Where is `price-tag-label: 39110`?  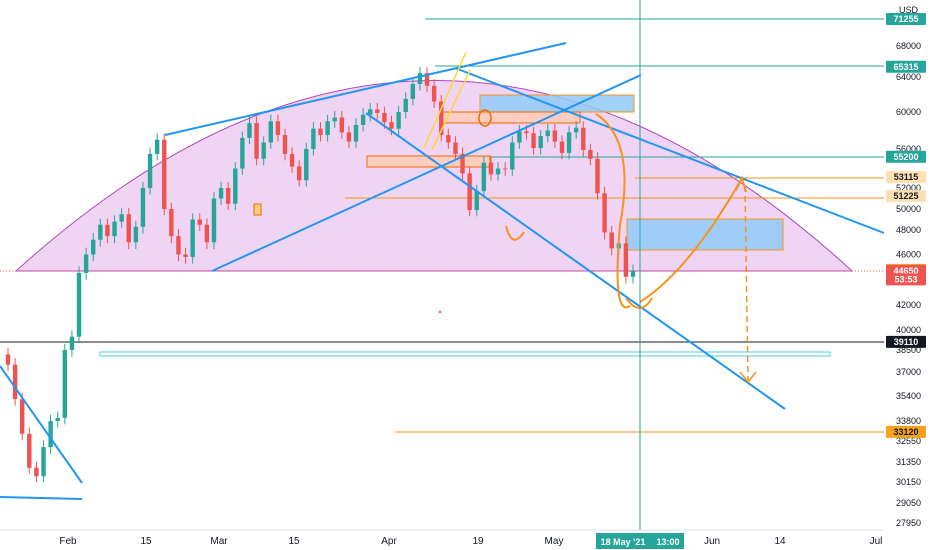 price-tag-label: 39110 is located at coordinates (906, 342).